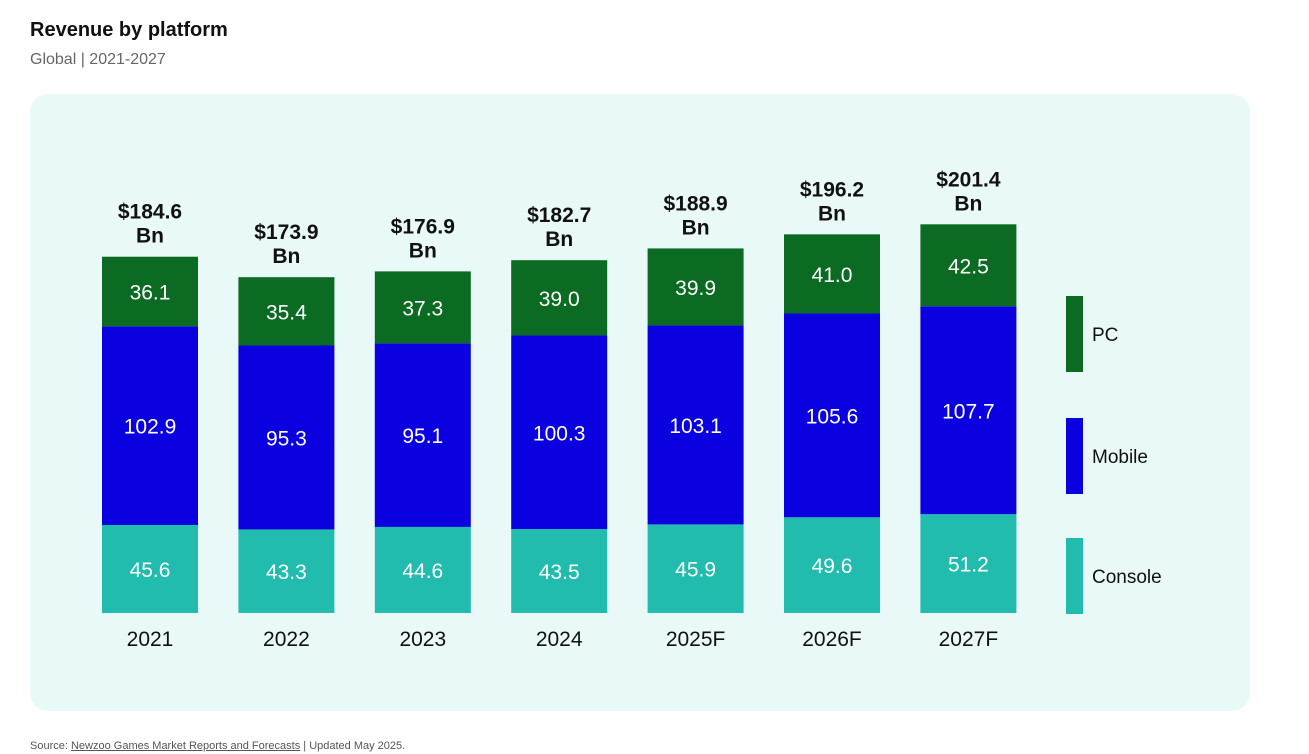  Describe the element at coordinates (129, 30) in the screenshot. I see `chart-title: Revenue by platform` at that location.